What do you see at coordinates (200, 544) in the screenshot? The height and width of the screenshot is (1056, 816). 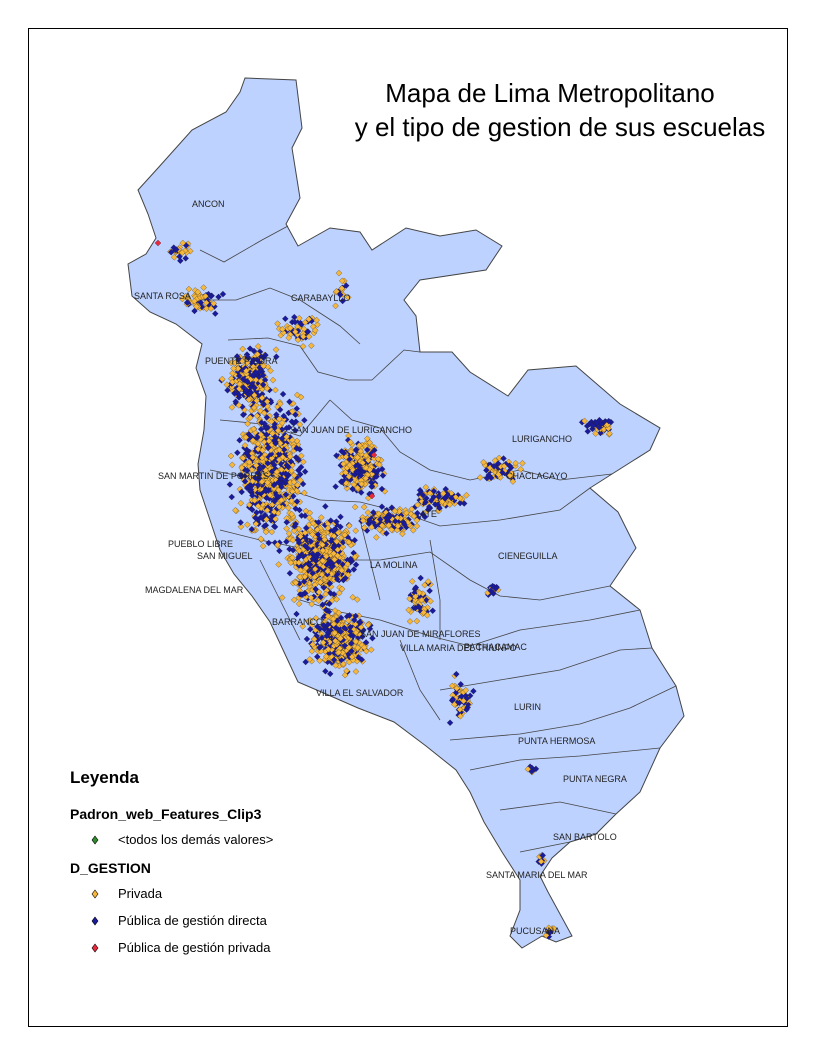 I see `district-label: PUEBLO LIBRE` at bounding box center [200, 544].